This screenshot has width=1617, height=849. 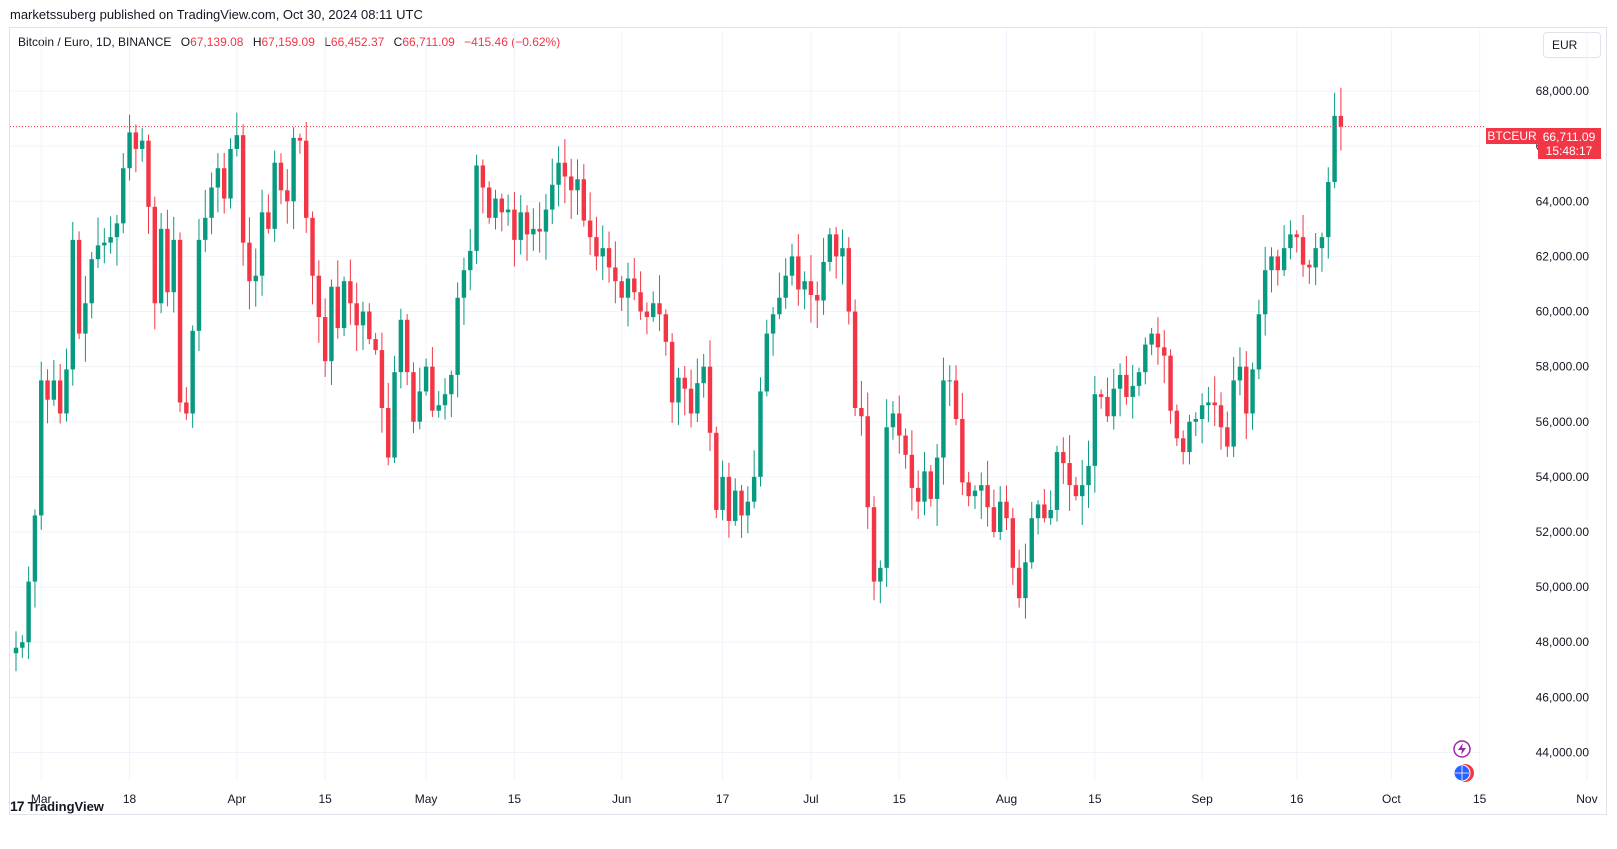 I want to click on y-tick-label: 68,000.00, so click(x=1563, y=91).